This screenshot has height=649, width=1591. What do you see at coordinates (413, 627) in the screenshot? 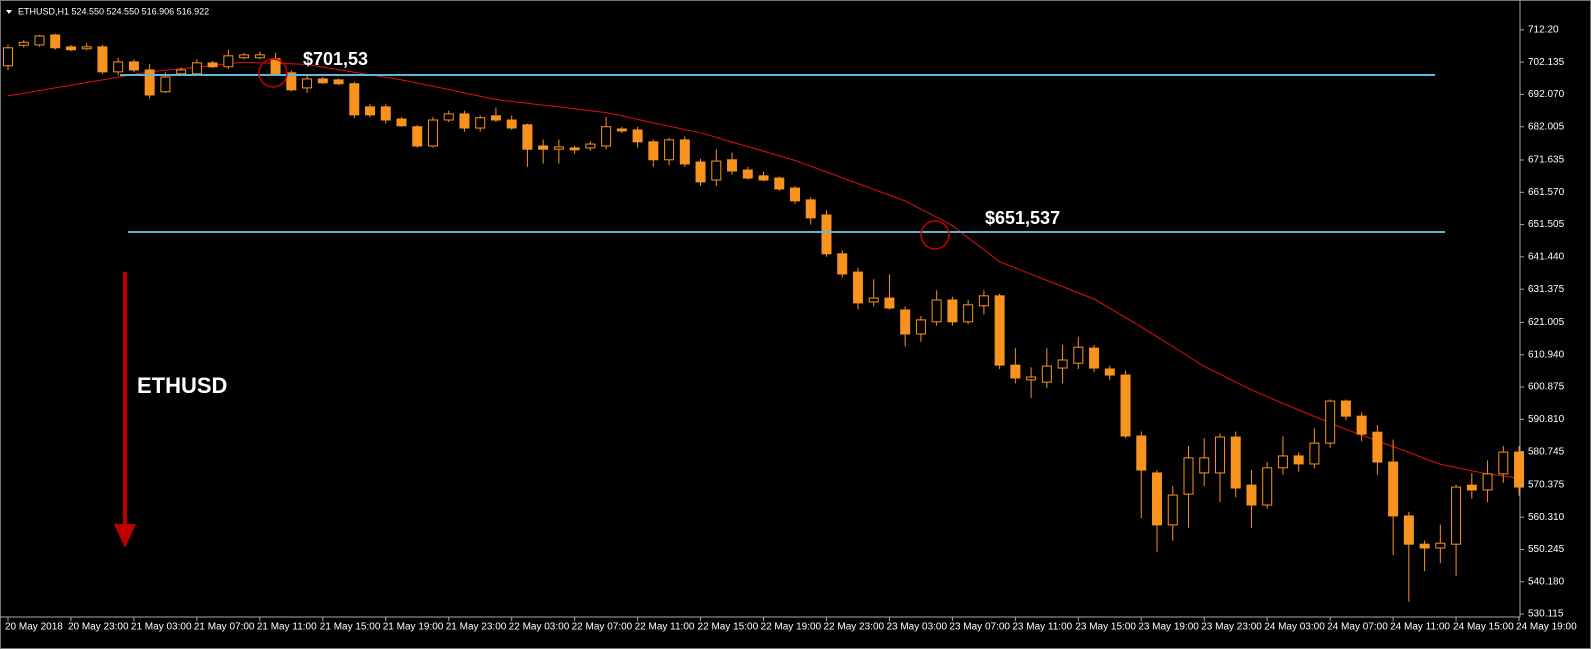
I see `x-tick-label: 21 May 19:00` at bounding box center [413, 627].